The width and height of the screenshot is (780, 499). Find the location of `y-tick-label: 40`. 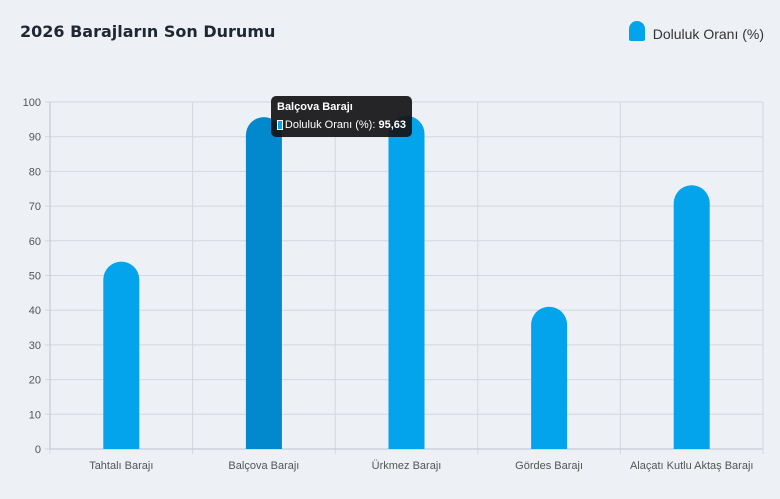

y-tick-label: 40 is located at coordinates (35, 311).